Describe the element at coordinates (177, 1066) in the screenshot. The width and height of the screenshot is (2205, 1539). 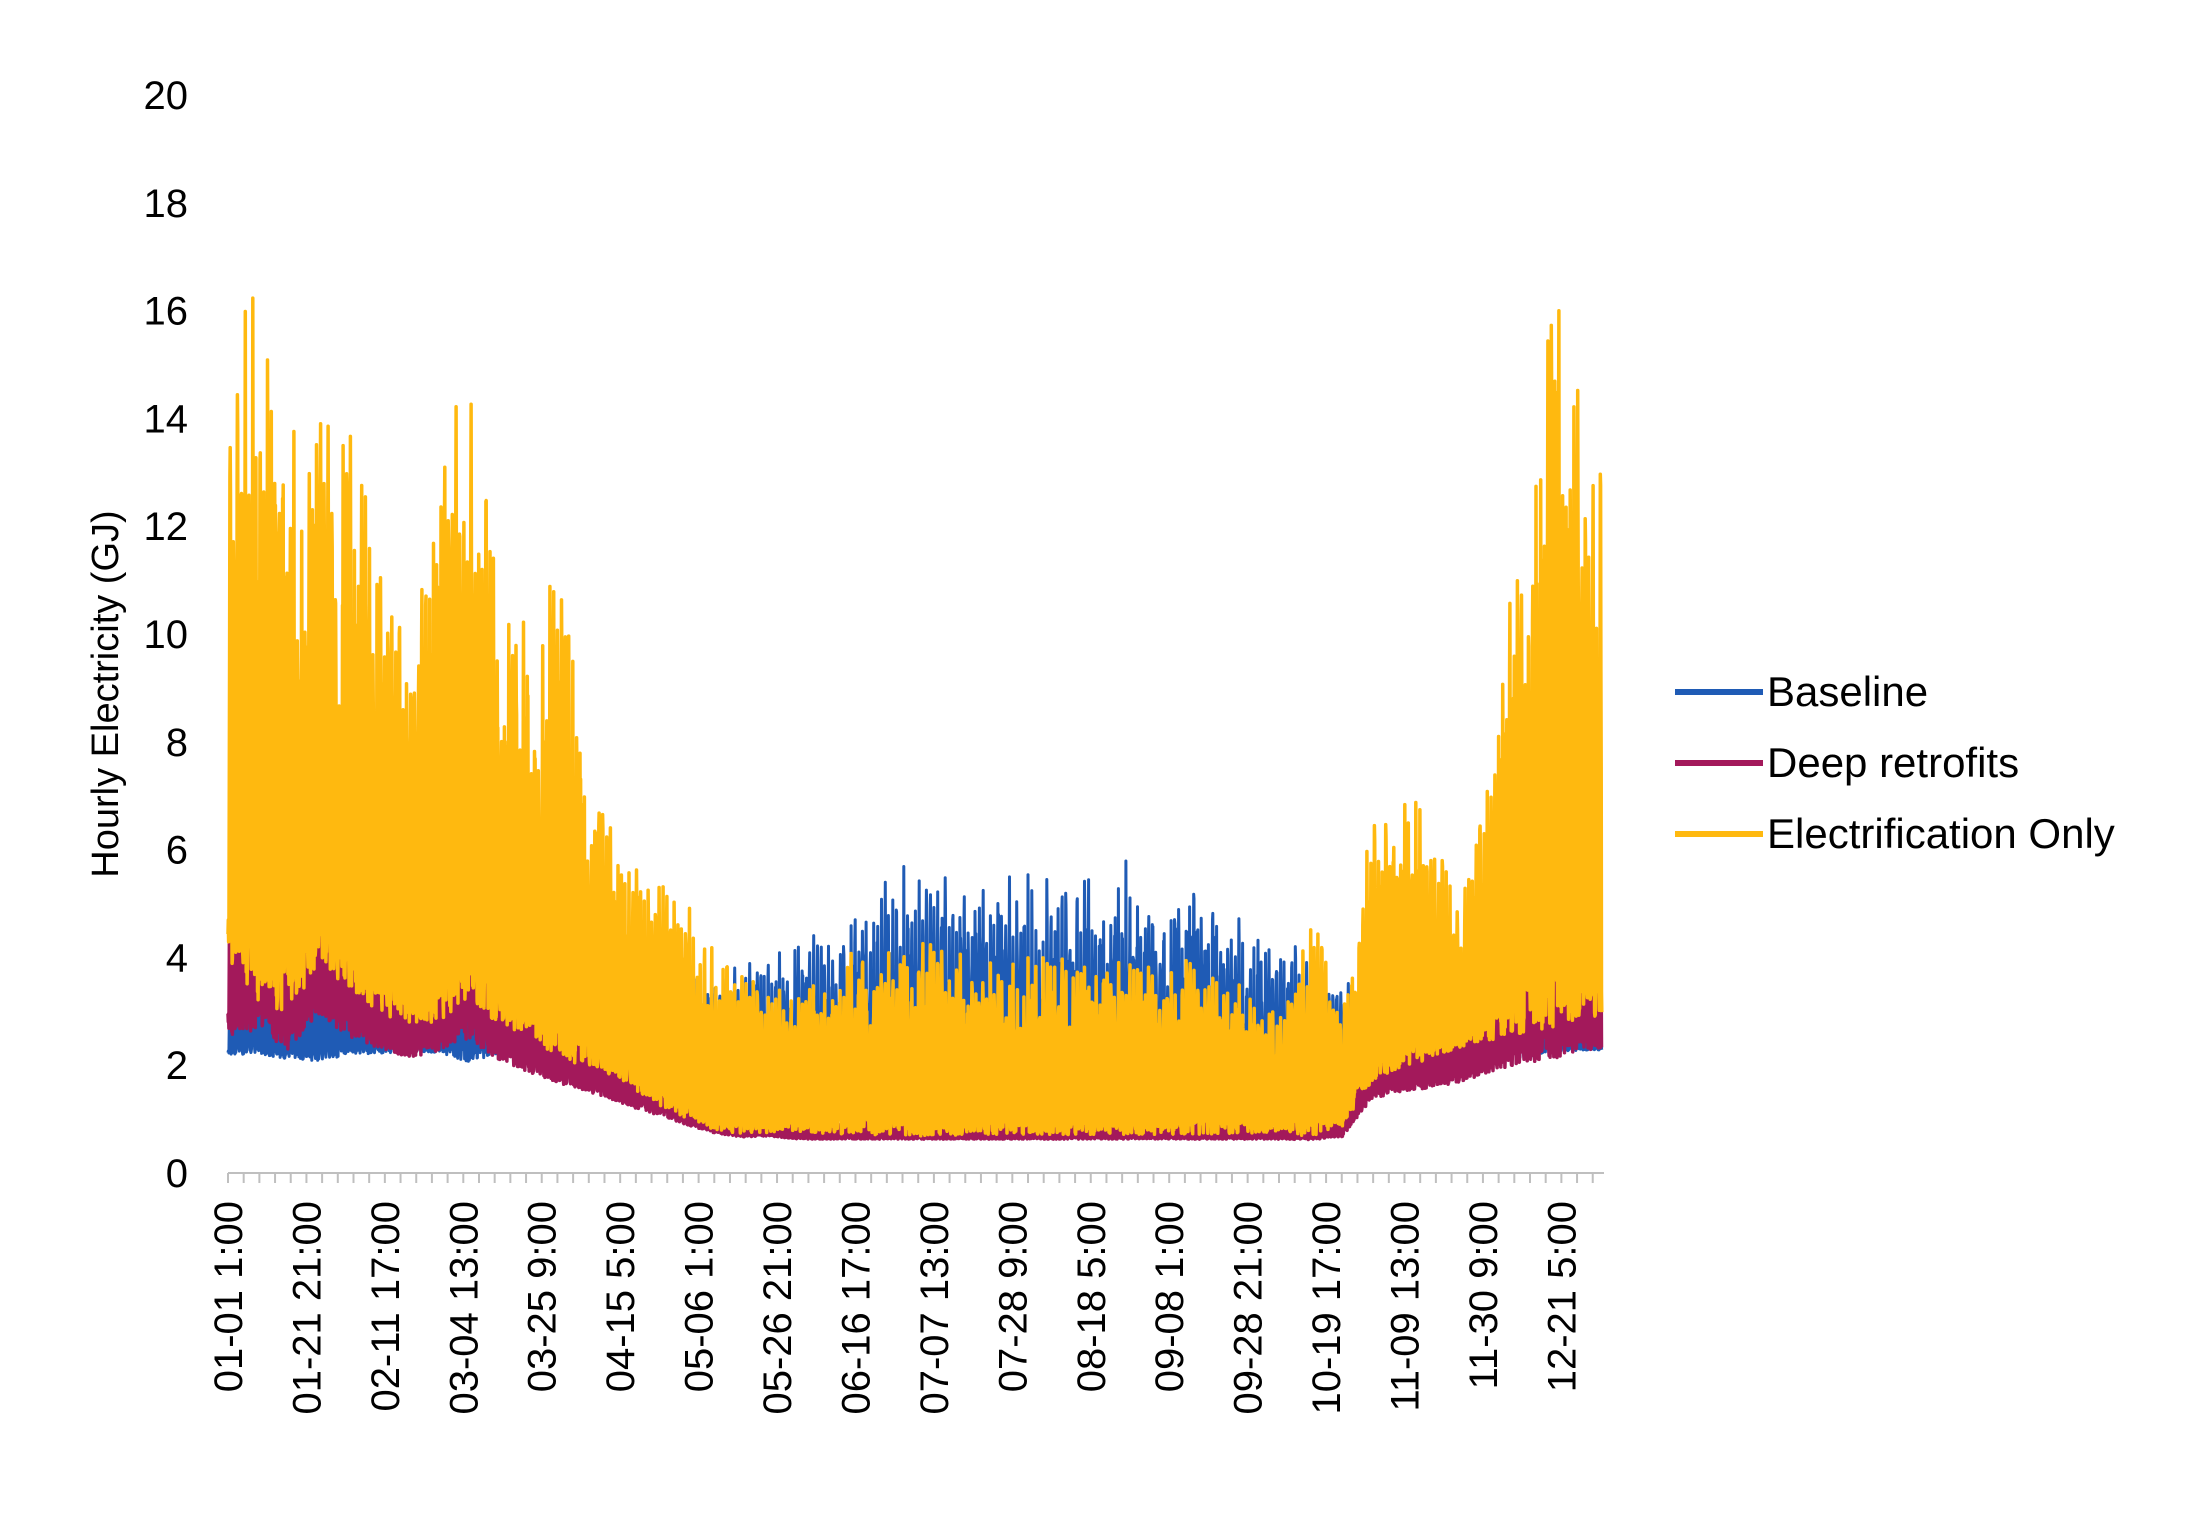
I see `y-tick-label: 2` at that location.